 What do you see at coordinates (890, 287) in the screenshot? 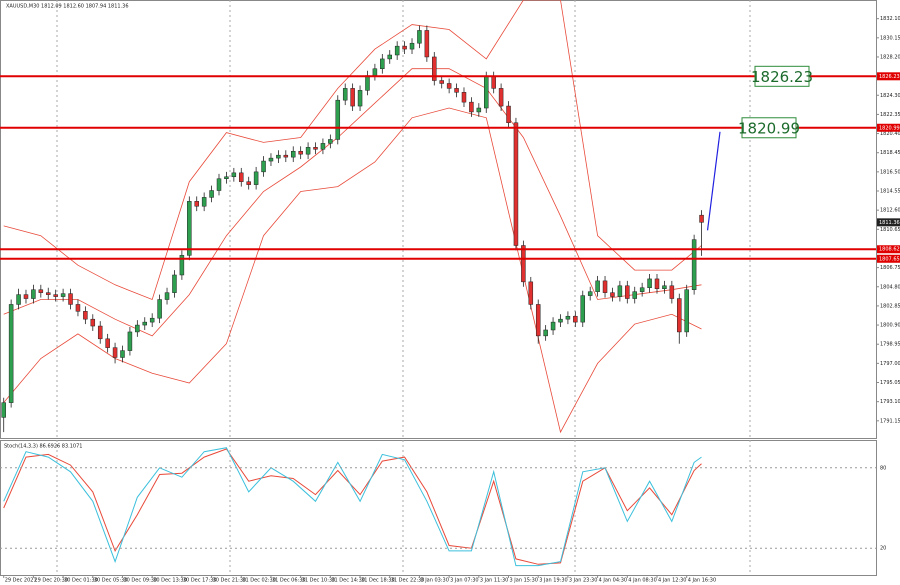
I see `y-tick-label: 1804.80` at bounding box center [890, 287].